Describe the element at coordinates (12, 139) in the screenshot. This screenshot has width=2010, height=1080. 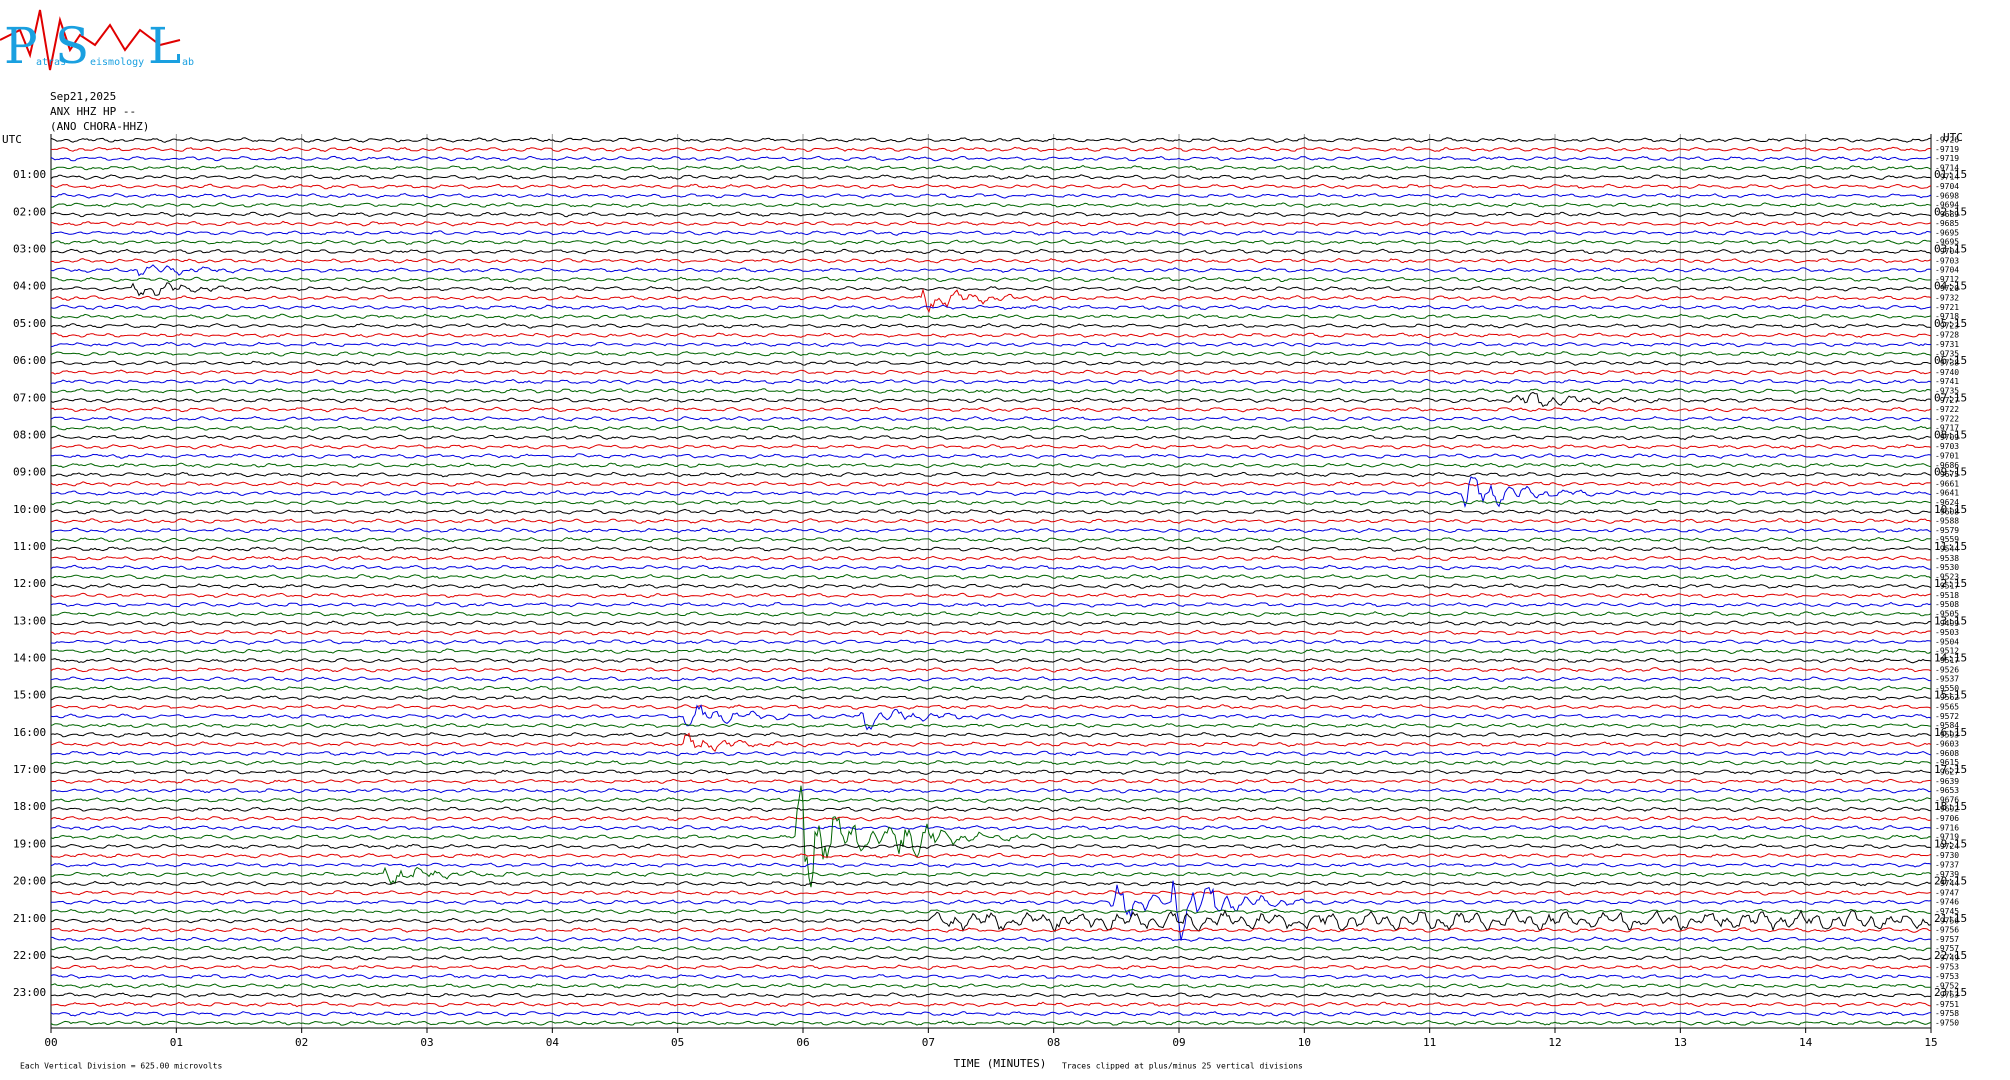
I see `left-title: UTC` at that location.